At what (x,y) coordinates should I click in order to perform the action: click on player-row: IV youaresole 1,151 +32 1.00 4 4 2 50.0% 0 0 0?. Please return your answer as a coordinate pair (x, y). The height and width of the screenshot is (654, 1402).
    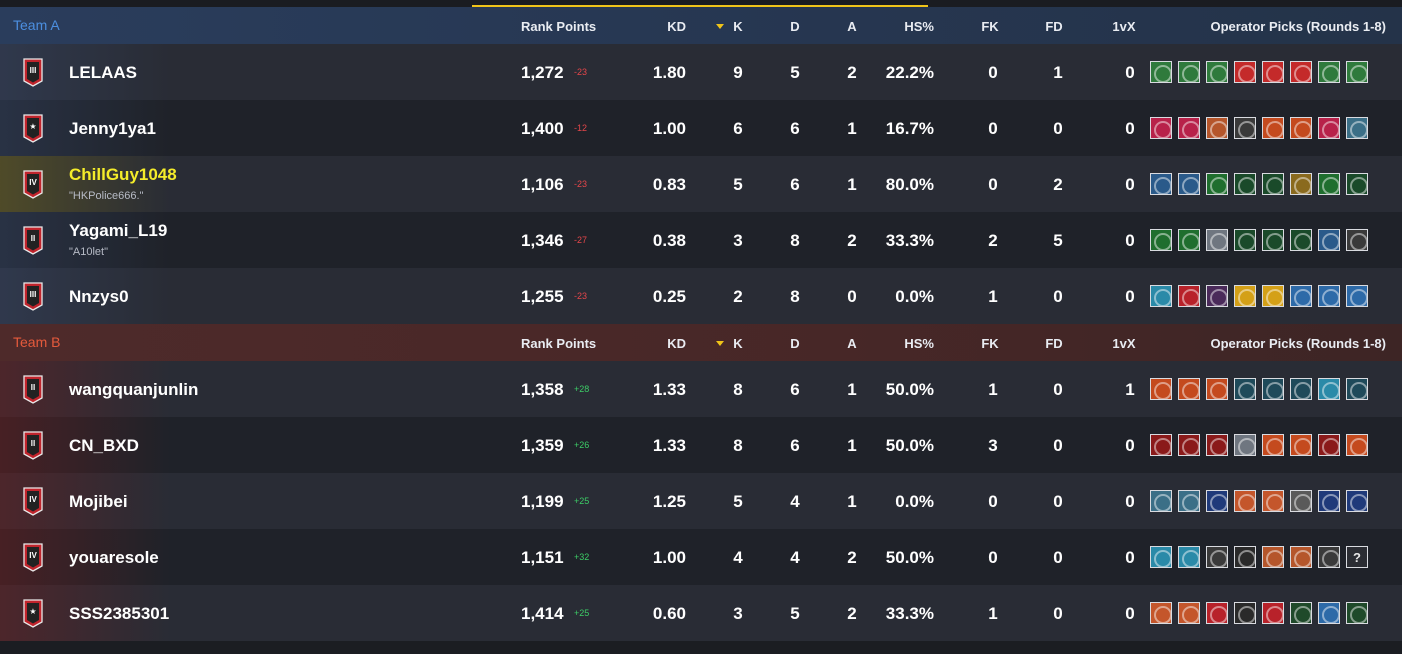
    Looking at the image, I should click on (701, 557).